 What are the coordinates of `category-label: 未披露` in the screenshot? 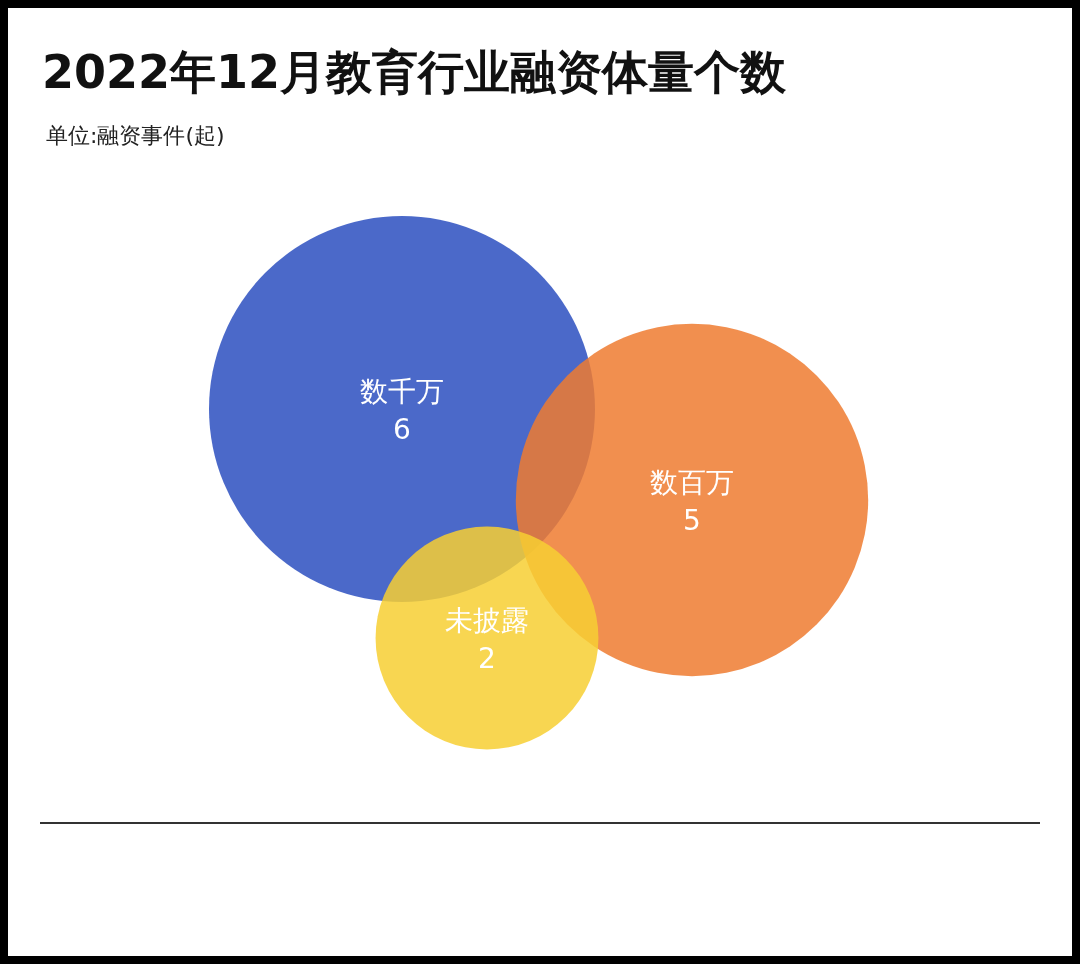 It's located at (487, 620).